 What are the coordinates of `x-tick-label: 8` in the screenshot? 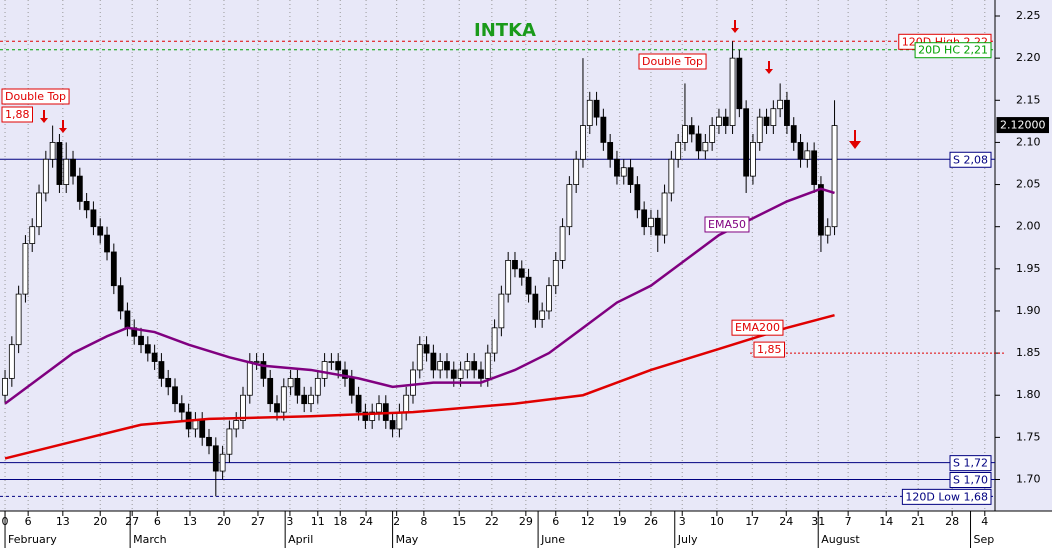 It's located at (423, 521).